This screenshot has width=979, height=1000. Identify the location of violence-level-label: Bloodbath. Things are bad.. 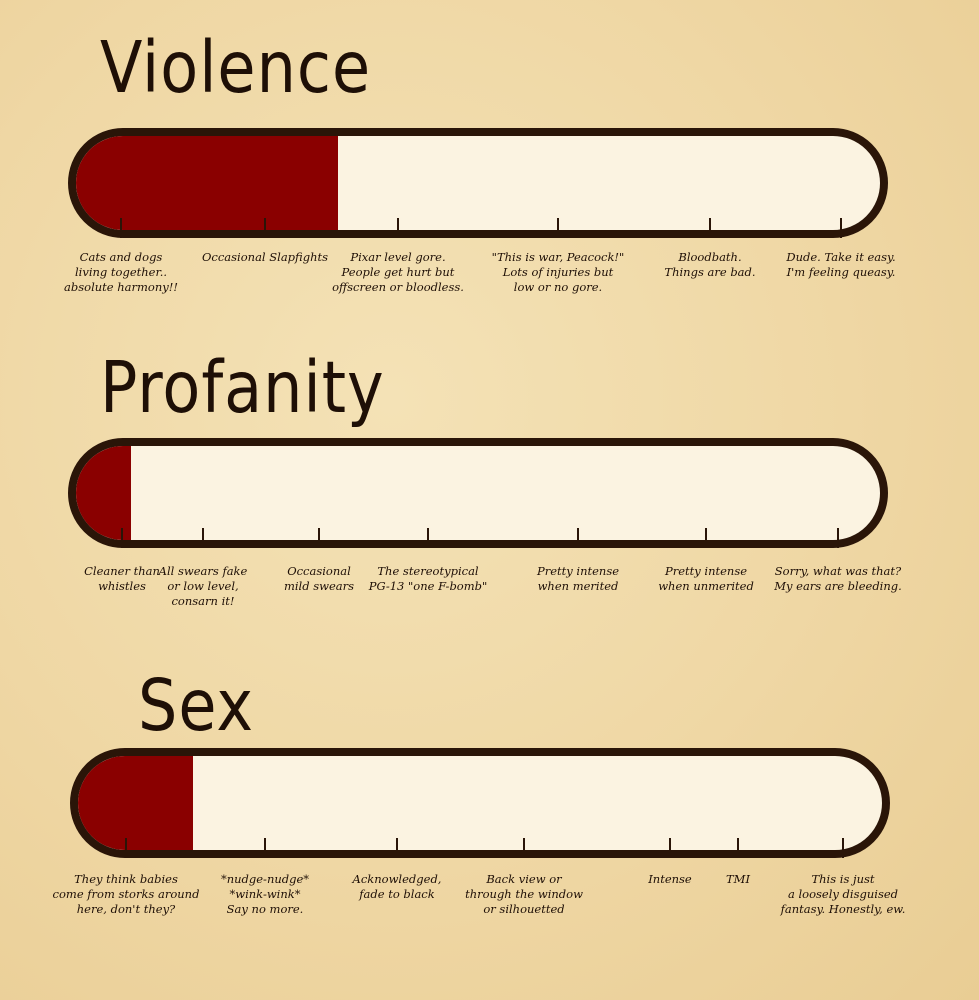
(710, 264).